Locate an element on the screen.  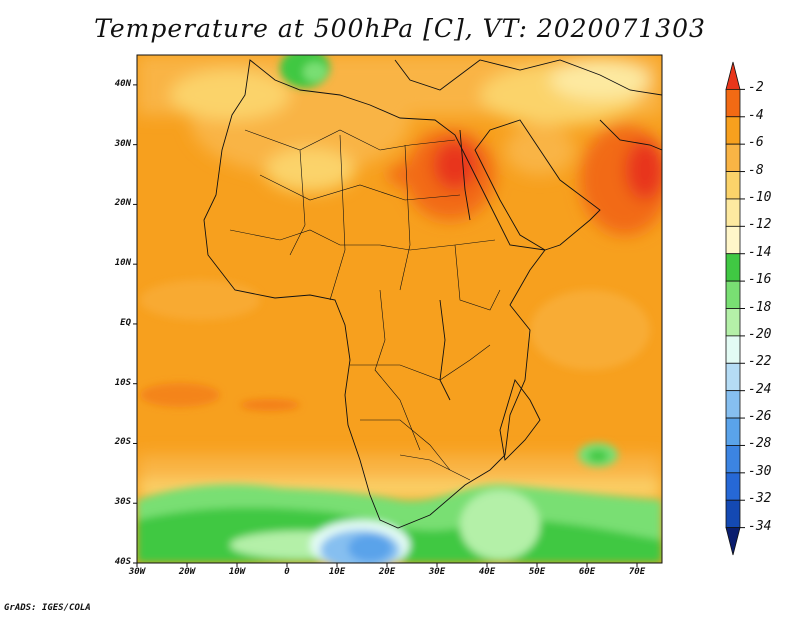
colorbar-label: -18 is located at coordinates (760, 307).